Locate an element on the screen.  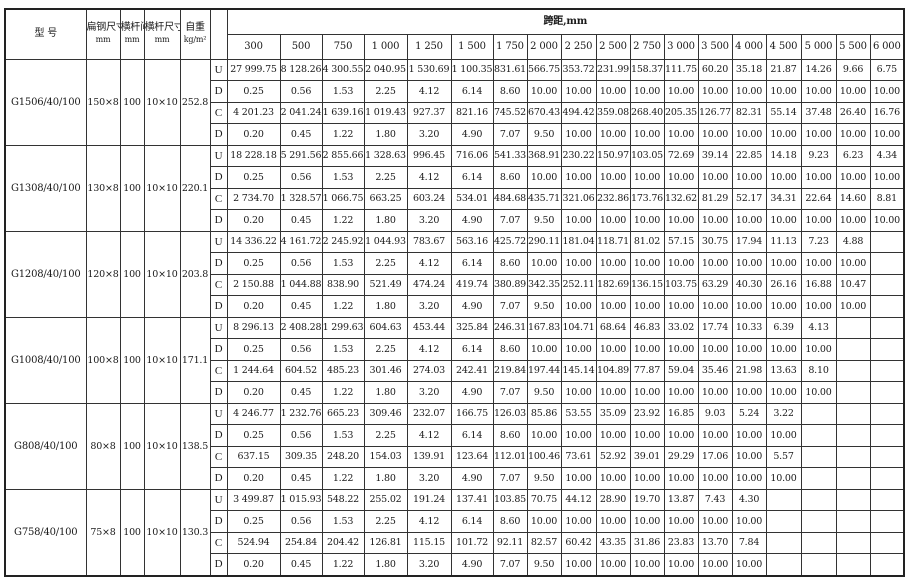
model-cell: G758/40/100 is located at coordinates (45, 532).